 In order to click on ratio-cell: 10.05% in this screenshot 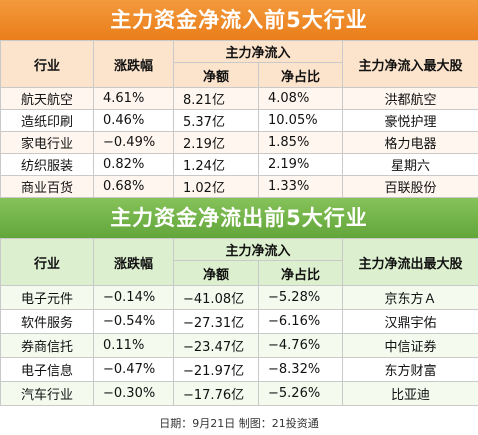, I will do `click(300, 120)`.